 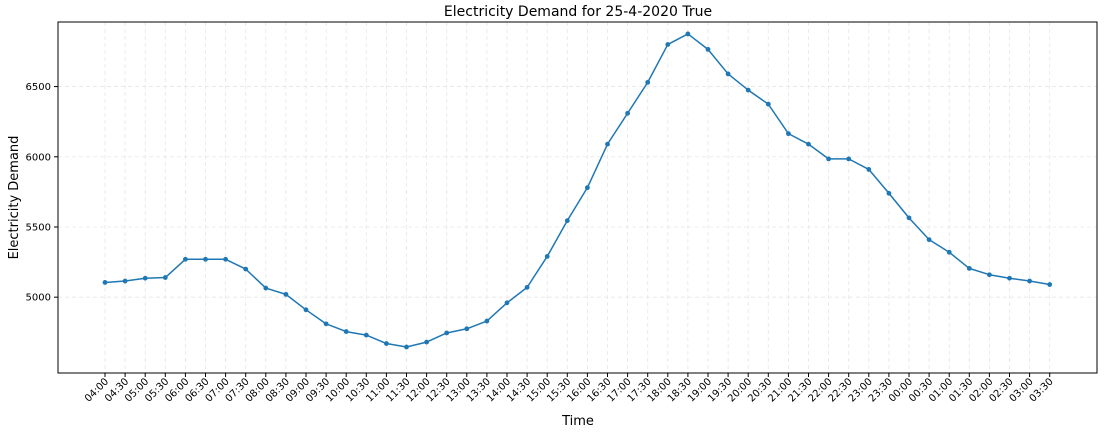 What do you see at coordinates (577, 421) in the screenshot?
I see `x-axis-label: Time` at bounding box center [577, 421].